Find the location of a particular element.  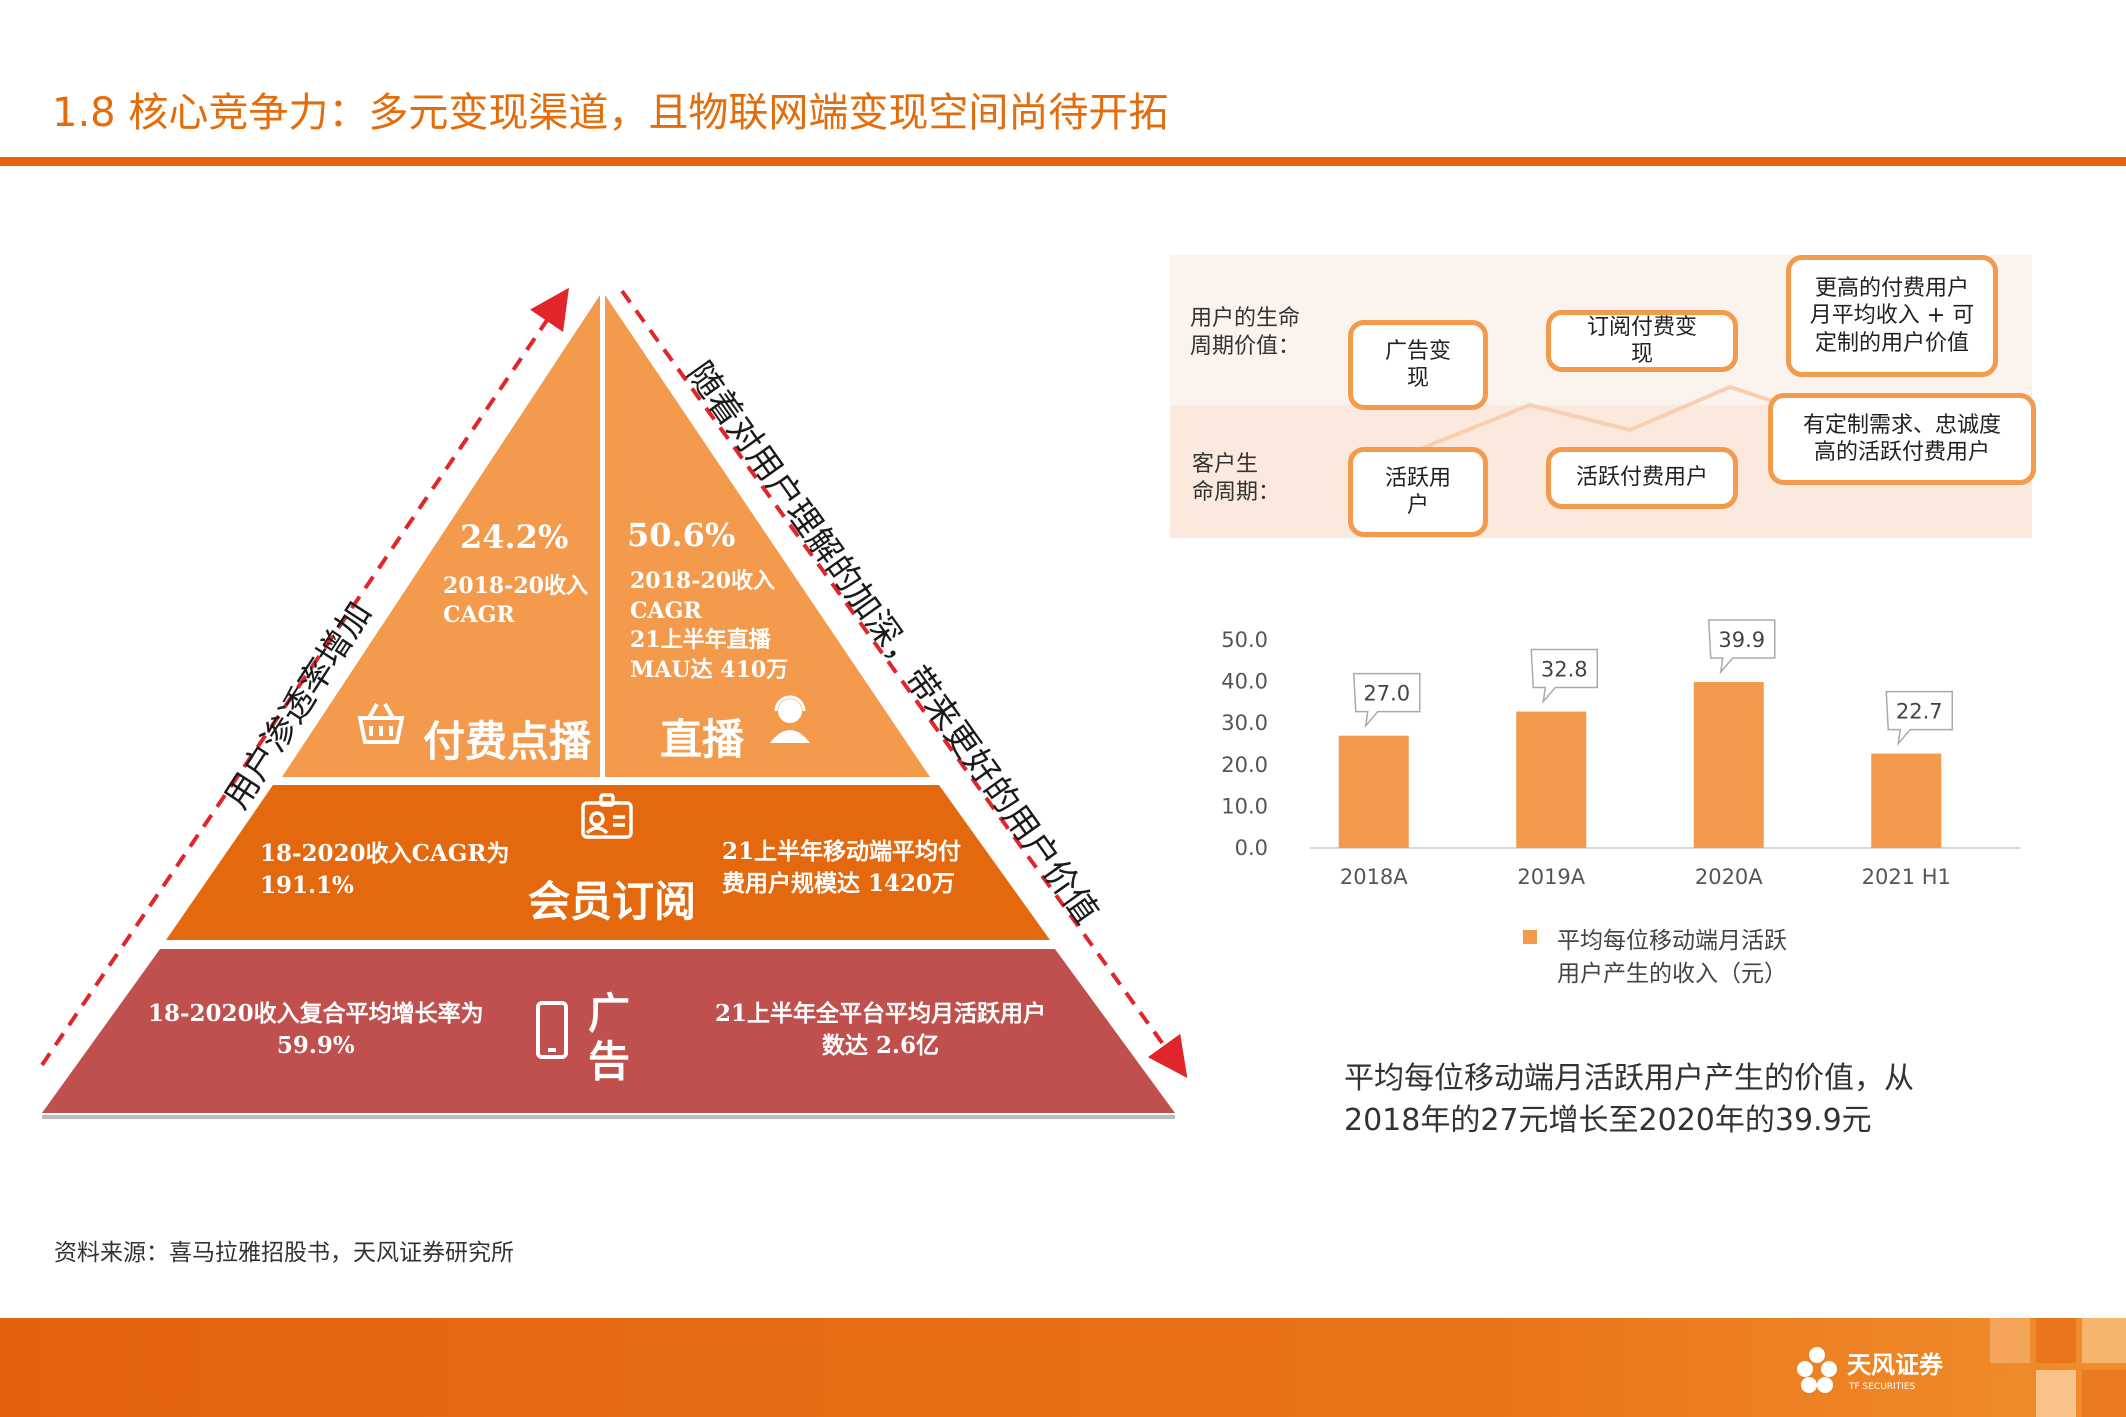

customer-lifecycle-label: 客户生 命周期： is located at coordinates (1236, 478).